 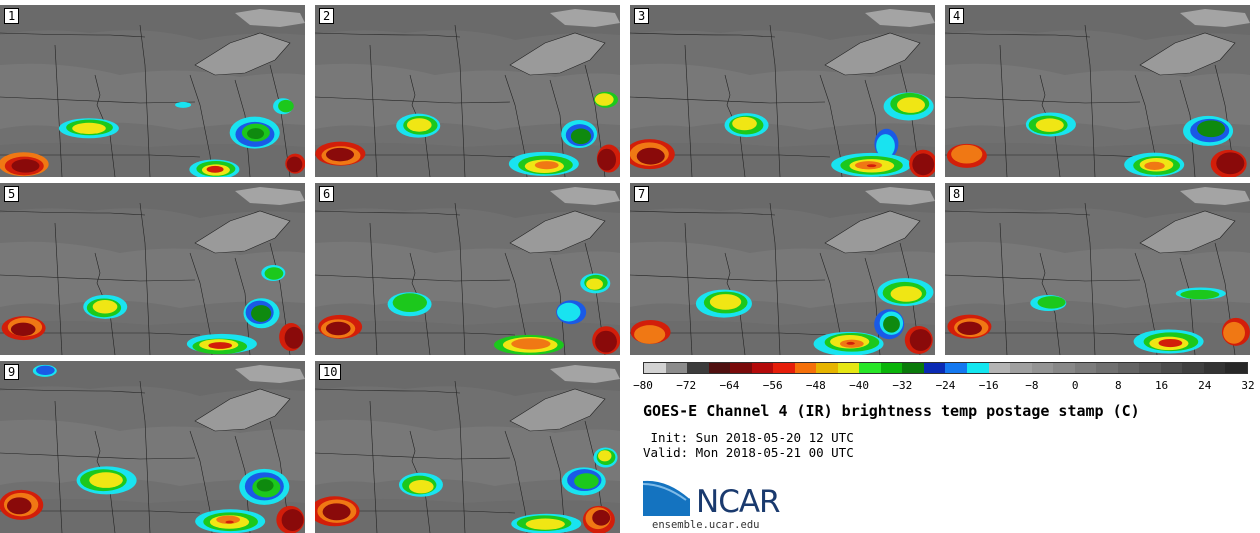 I want to click on colorbar-ticks: −80 −72 −64 −56 −48 −40 −32 −24 −16 −8 0 8 16 24 32, so click(x=944, y=386).